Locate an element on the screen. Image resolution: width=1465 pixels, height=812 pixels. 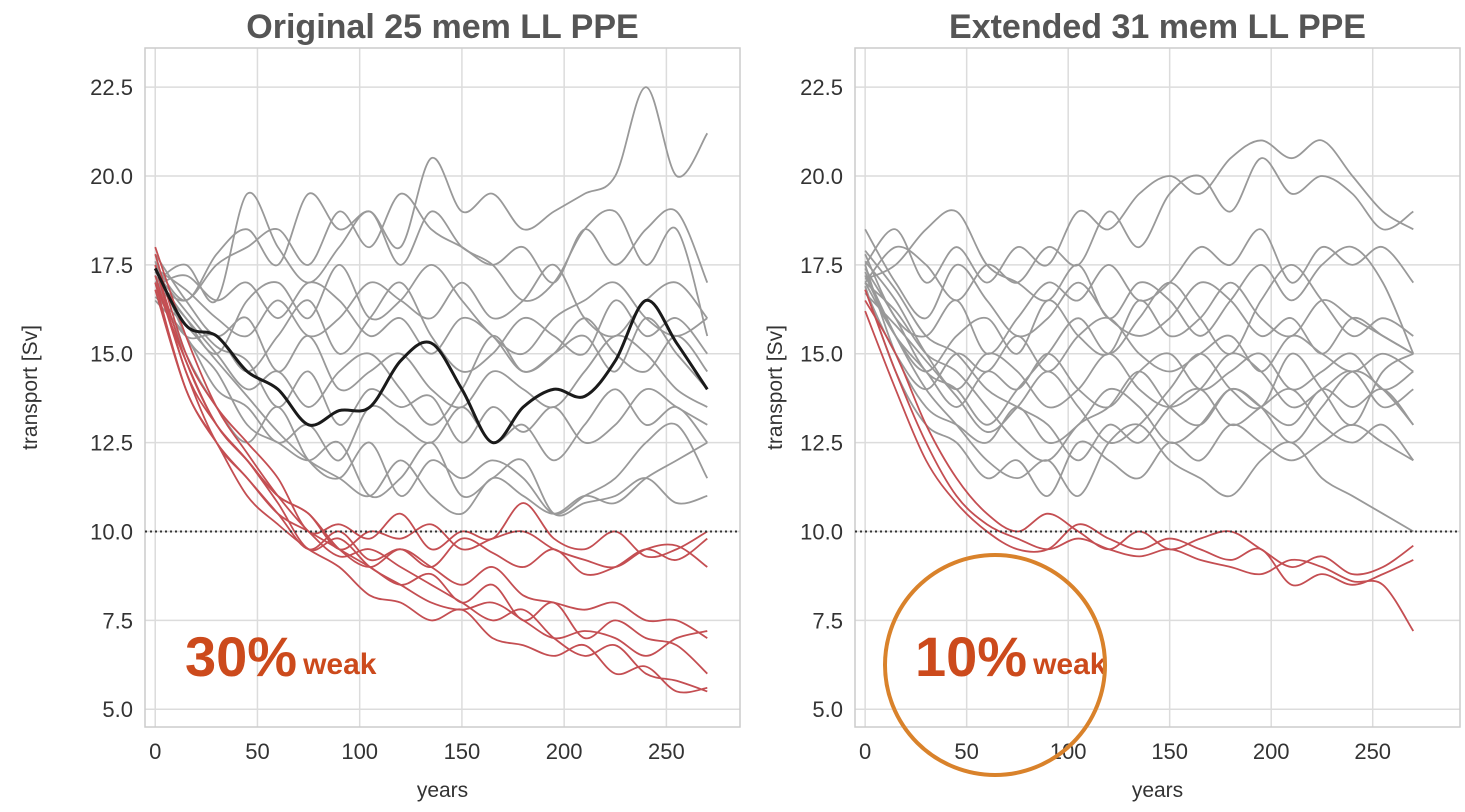
annotation: 30% is located at coordinates (241, 656).